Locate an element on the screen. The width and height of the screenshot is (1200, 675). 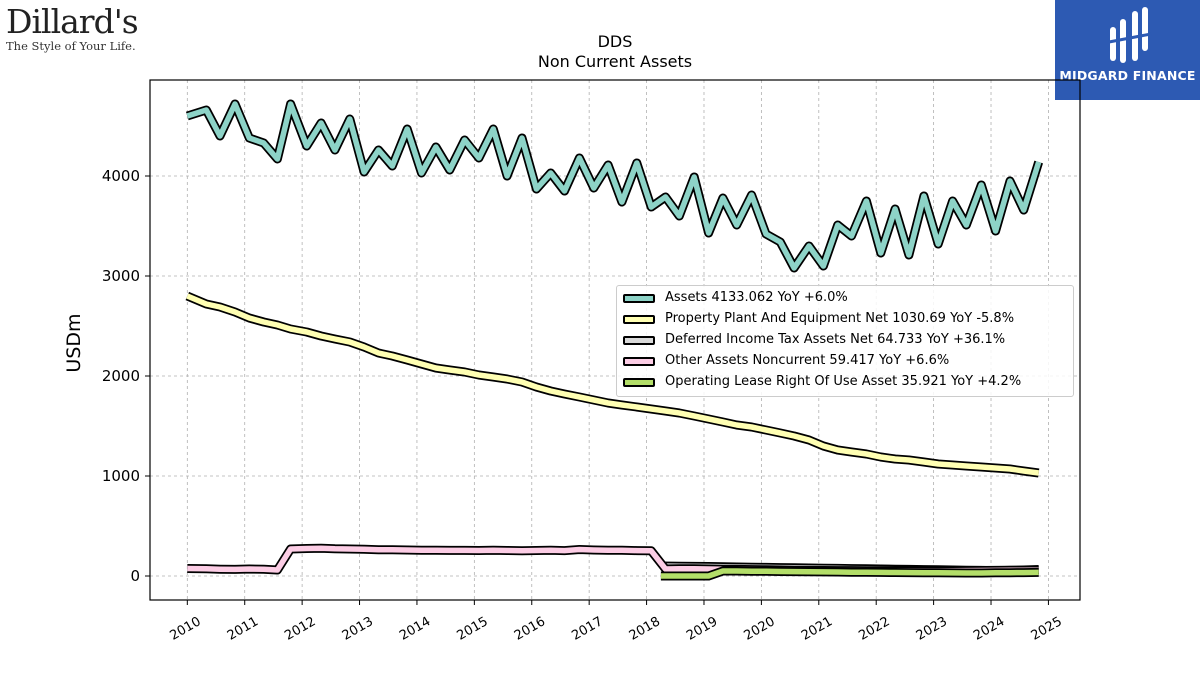
y-tick-label: 2000 is located at coordinates (121, 376).